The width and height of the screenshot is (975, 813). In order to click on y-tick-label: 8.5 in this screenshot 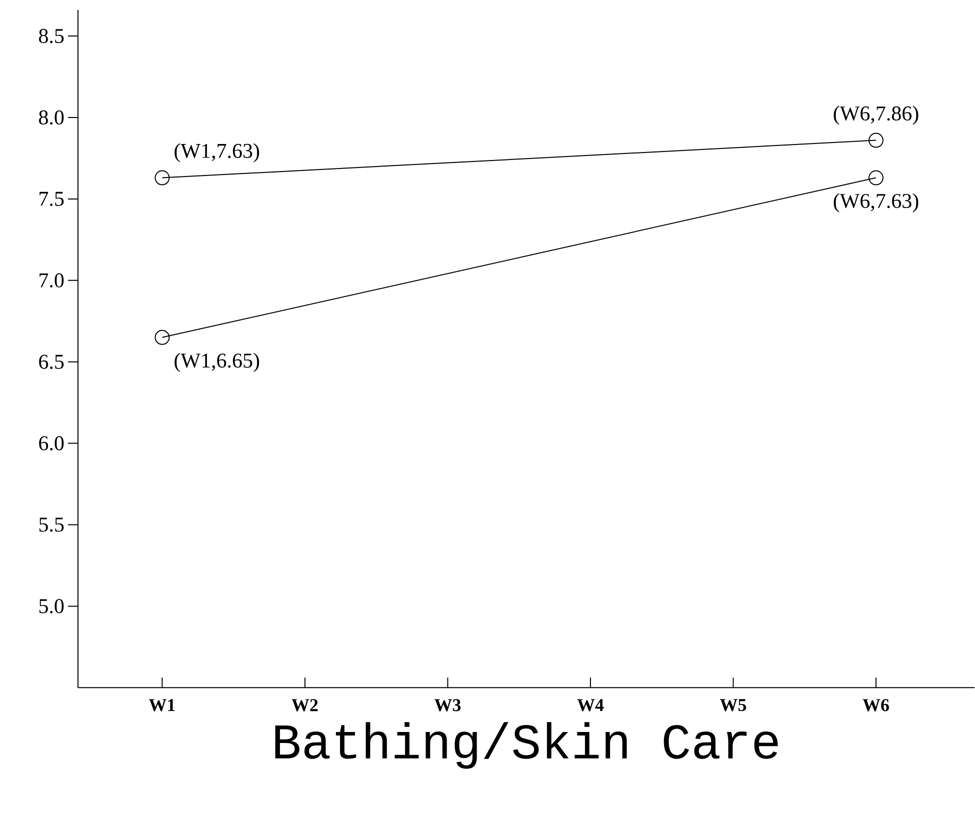, I will do `click(51, 36)`.